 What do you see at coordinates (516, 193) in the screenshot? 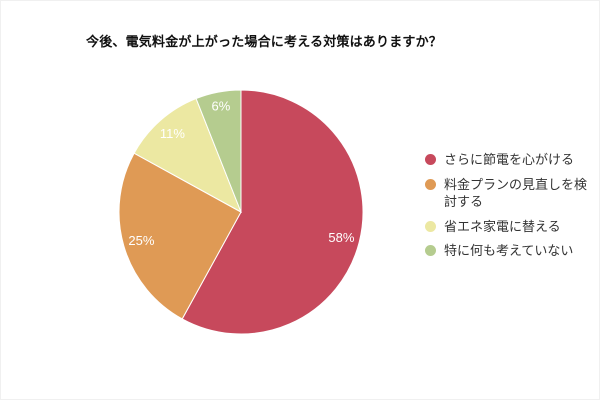
I see `legend-label: 料金プランの見直しを検討する` at bounding box center [516, 193].